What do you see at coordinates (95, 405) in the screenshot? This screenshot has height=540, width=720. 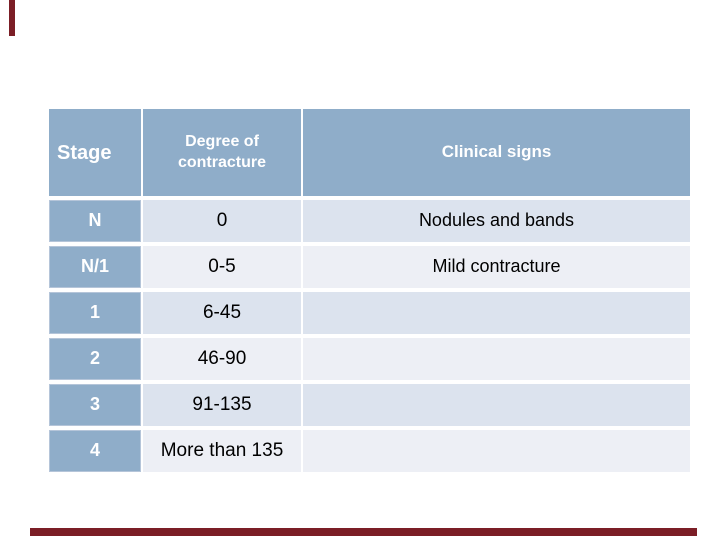 I see `stage-cell: 3` at bounding box center [95, 405].